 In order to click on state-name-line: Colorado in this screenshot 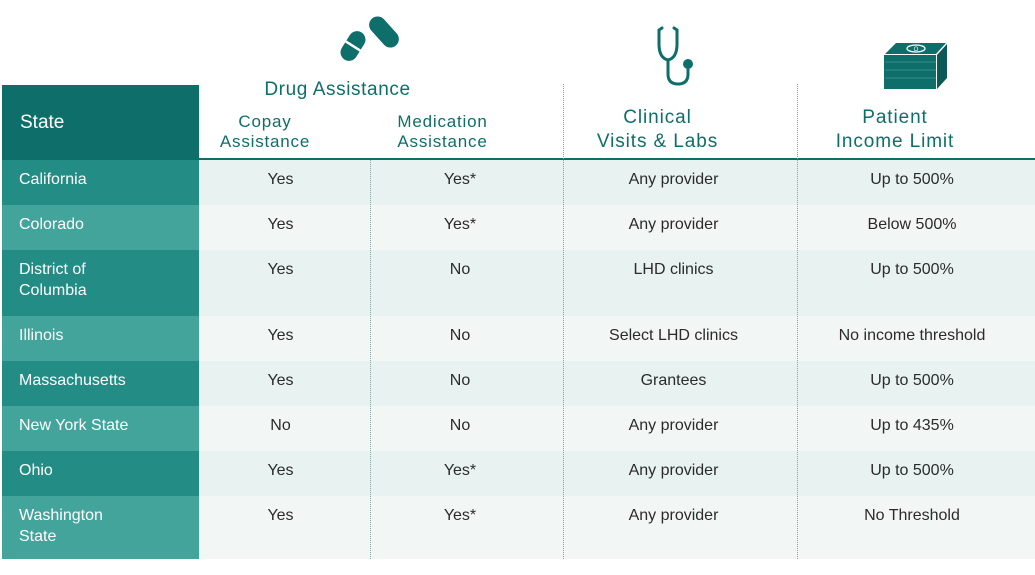, I will do `click(51, 224)`.